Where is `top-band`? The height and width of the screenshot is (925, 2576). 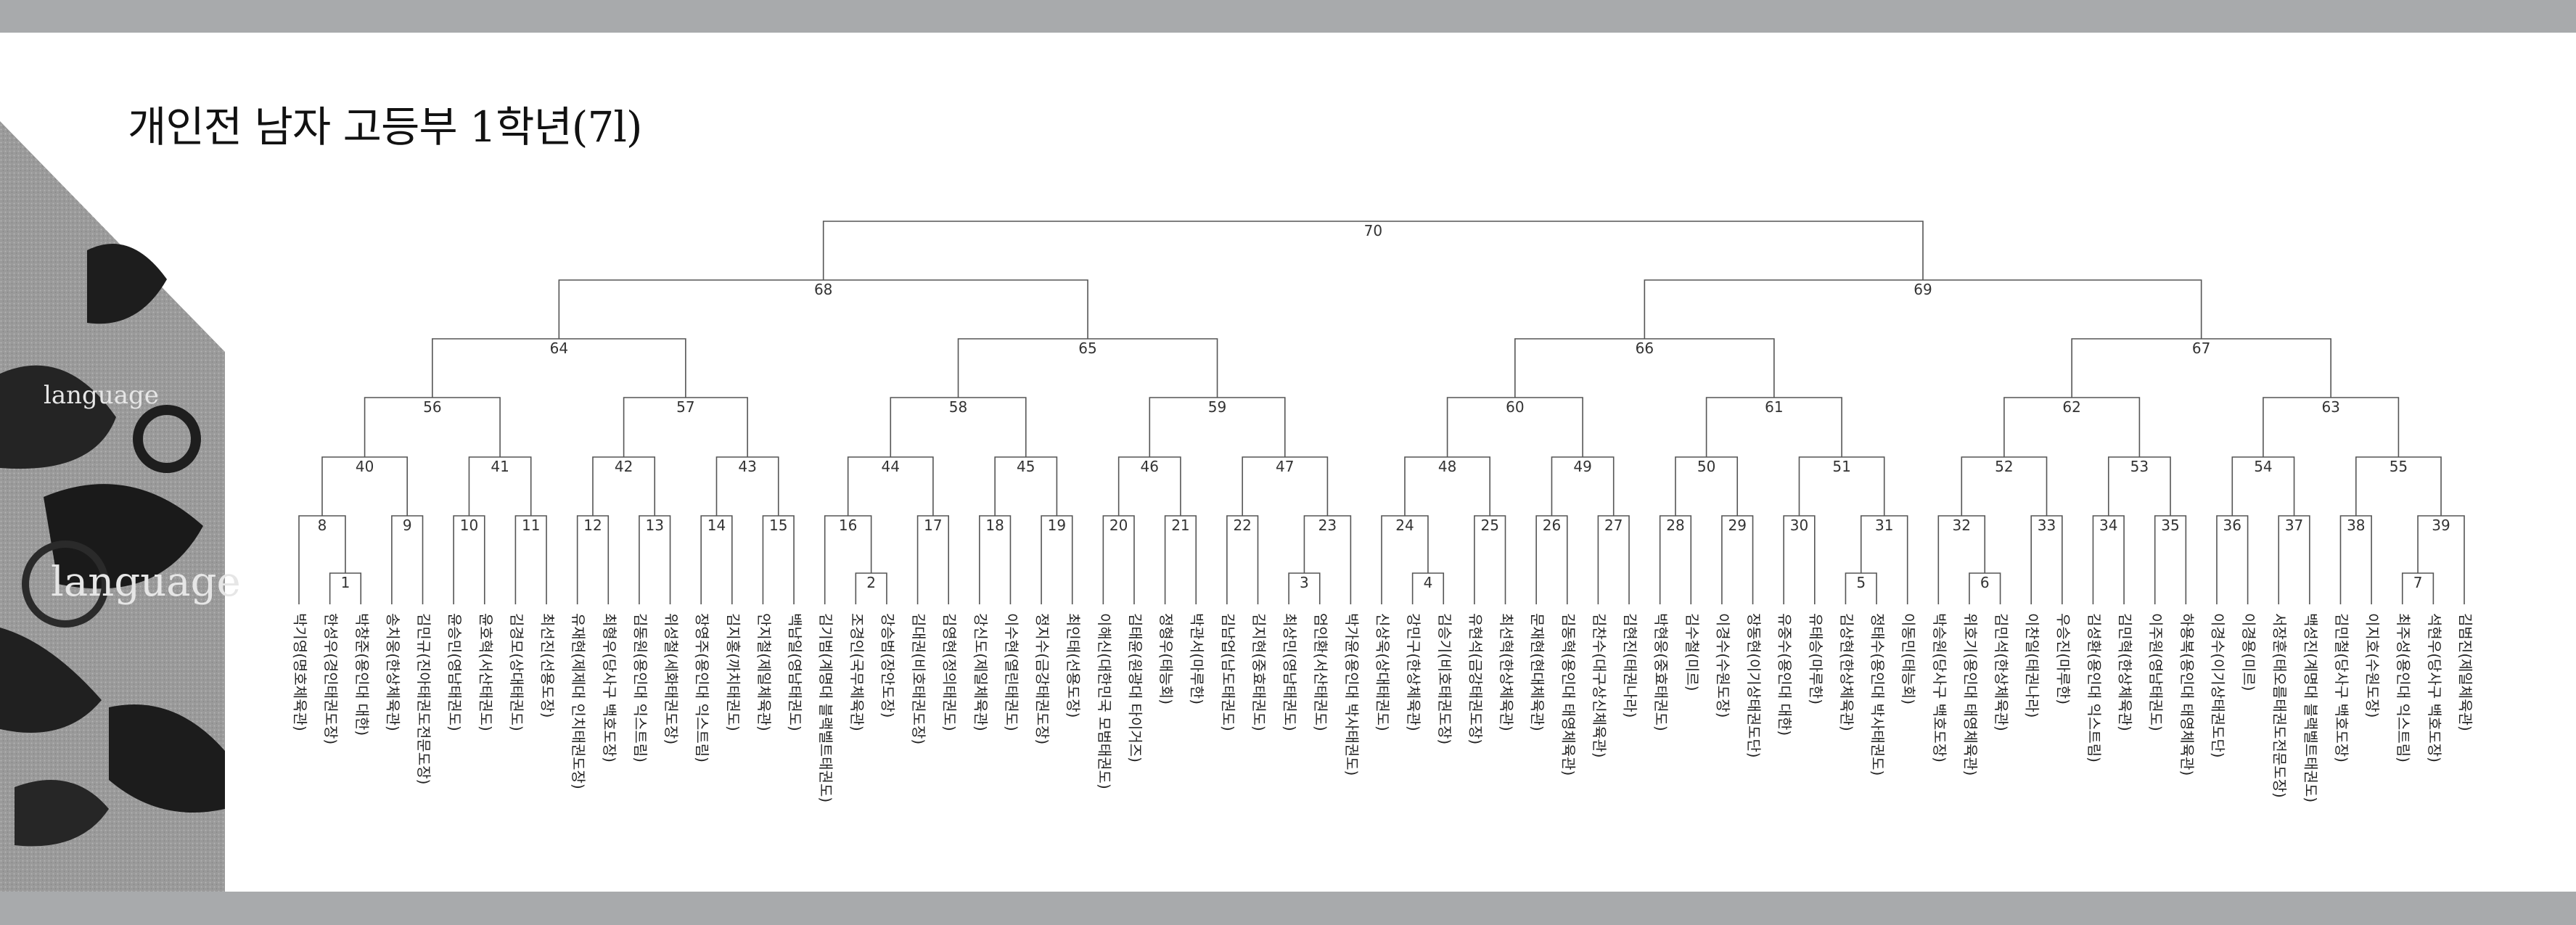
top-band is located at coordinates (1288, 16).